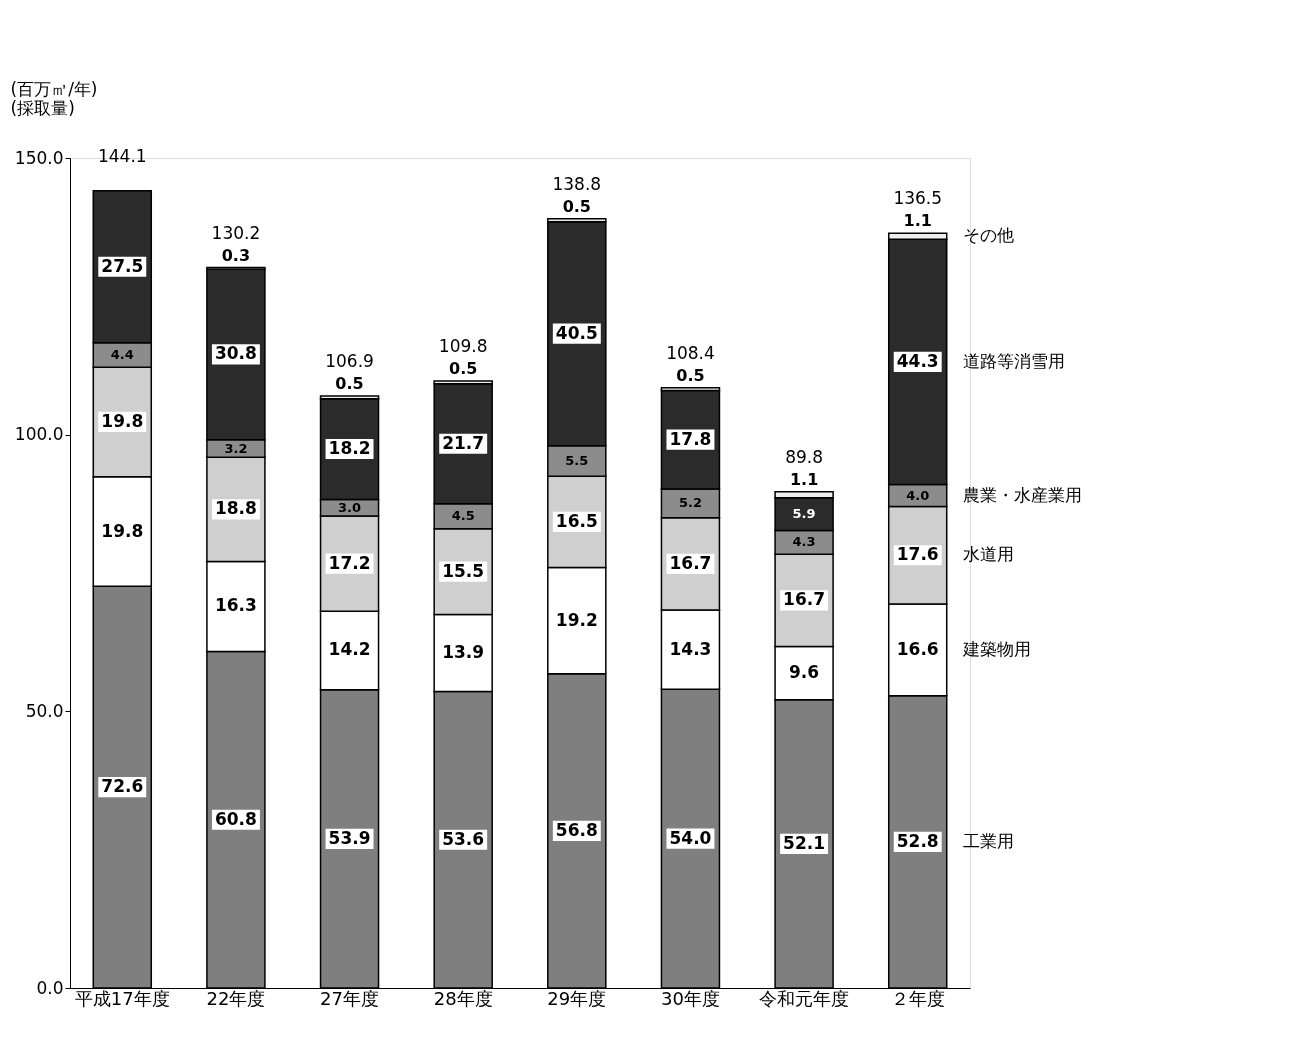 This screenshot has height=1044, width=1304. Describe the element at coordinates (463, 838) in the screenshot. I see `data-label: 53.6` at that location.